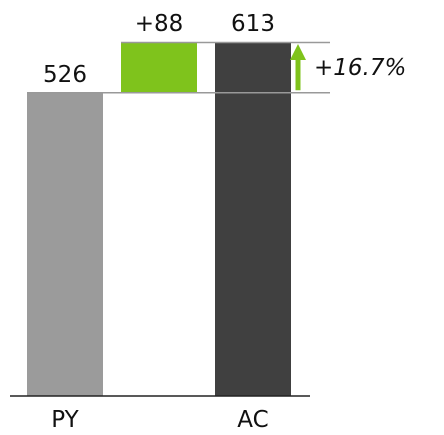 Image resolution: width=444 pixels, height=435 pixels. I want to click on delta-value-label: +88, so click(159, 24).